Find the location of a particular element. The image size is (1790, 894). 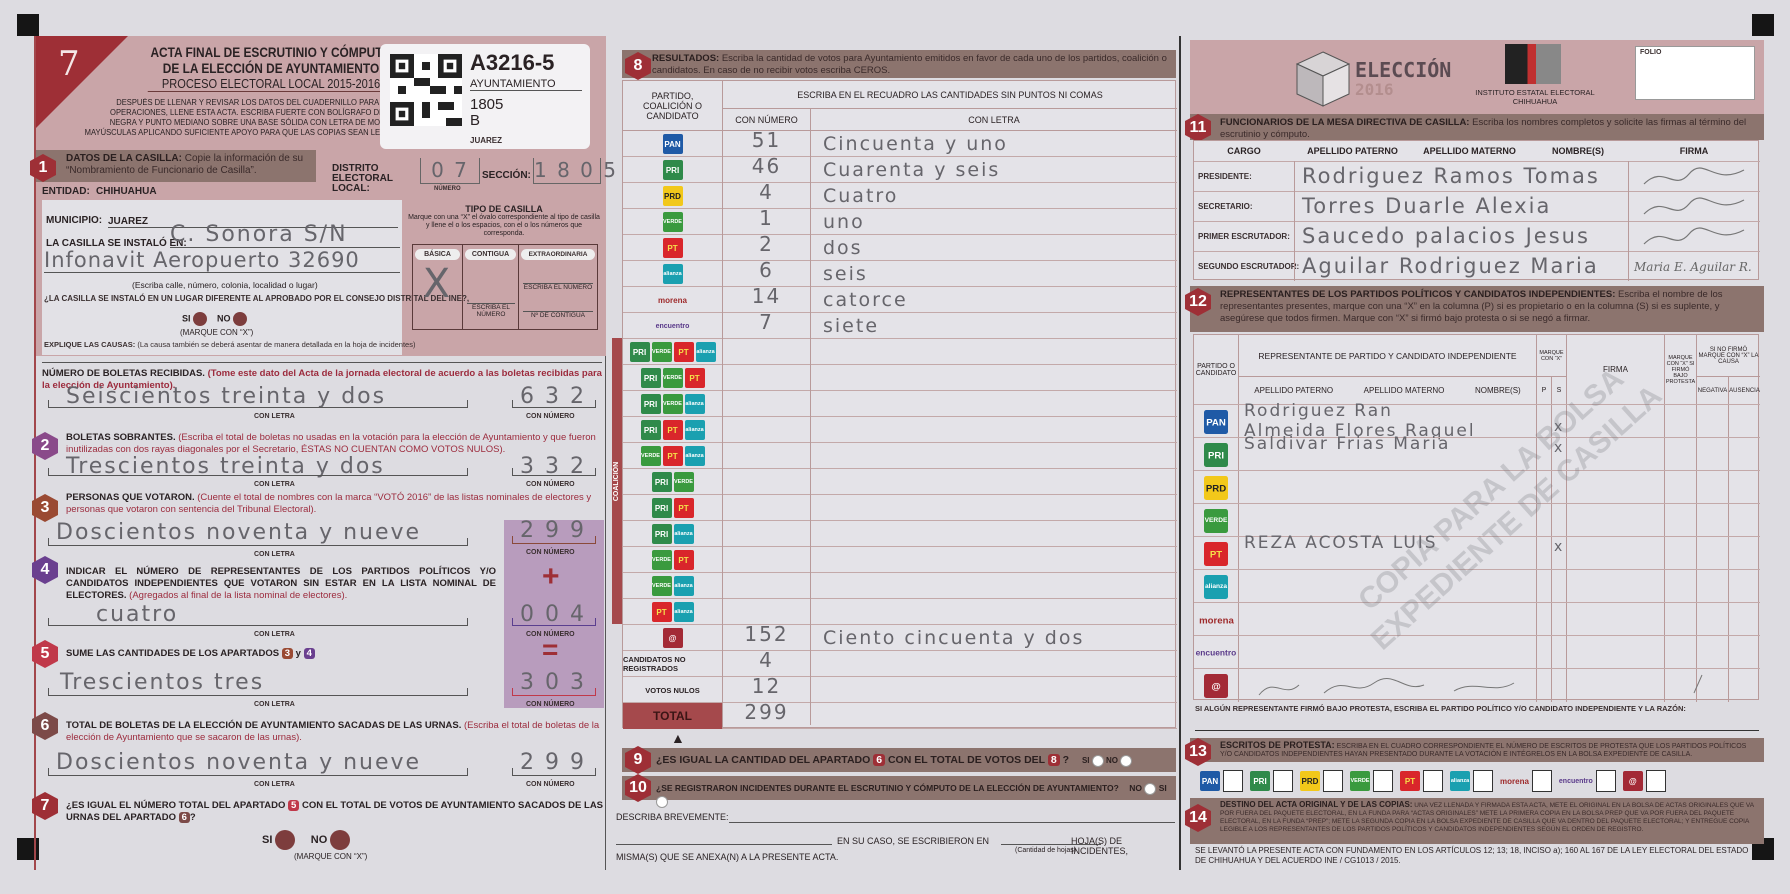

boletas-recibidas-numero: 6 3 2 is located at coordinates (553, 396).